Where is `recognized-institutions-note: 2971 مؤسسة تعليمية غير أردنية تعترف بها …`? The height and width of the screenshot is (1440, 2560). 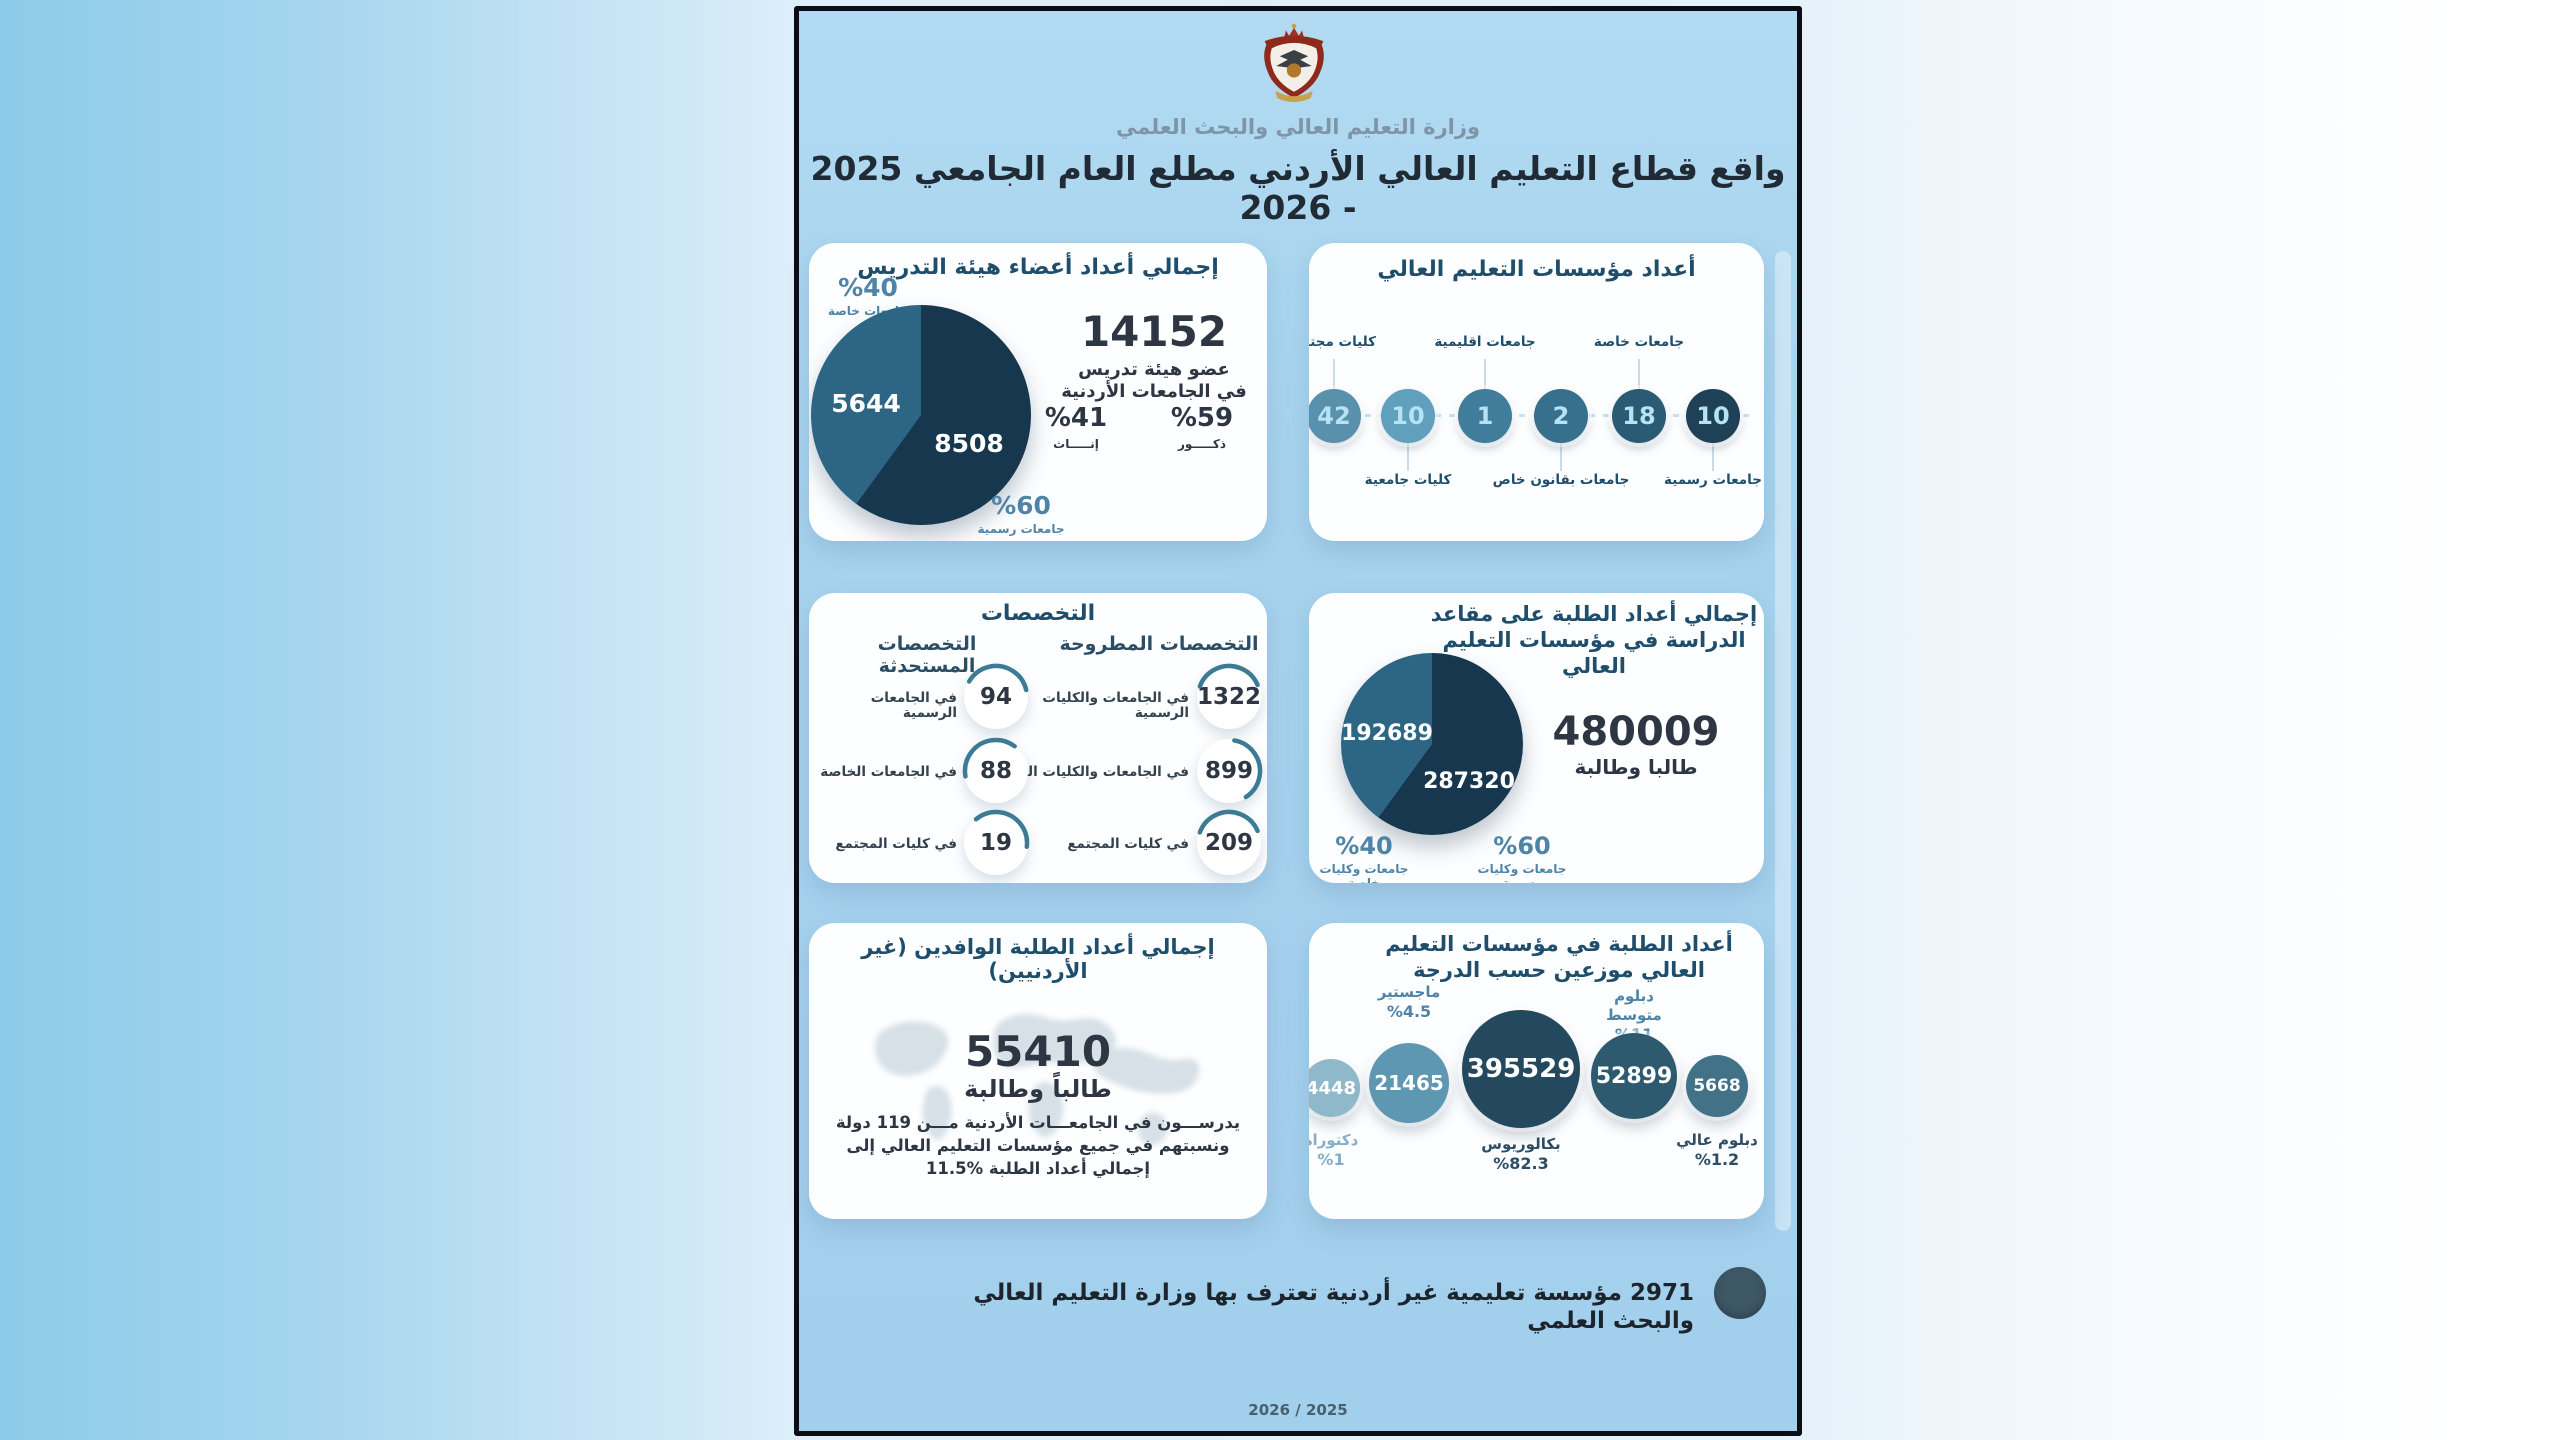
recognized-institutions-note: 2971 مؤسسة تعليمية غير أردنية تعترف بها … is located at coordinates (1333, 1307).